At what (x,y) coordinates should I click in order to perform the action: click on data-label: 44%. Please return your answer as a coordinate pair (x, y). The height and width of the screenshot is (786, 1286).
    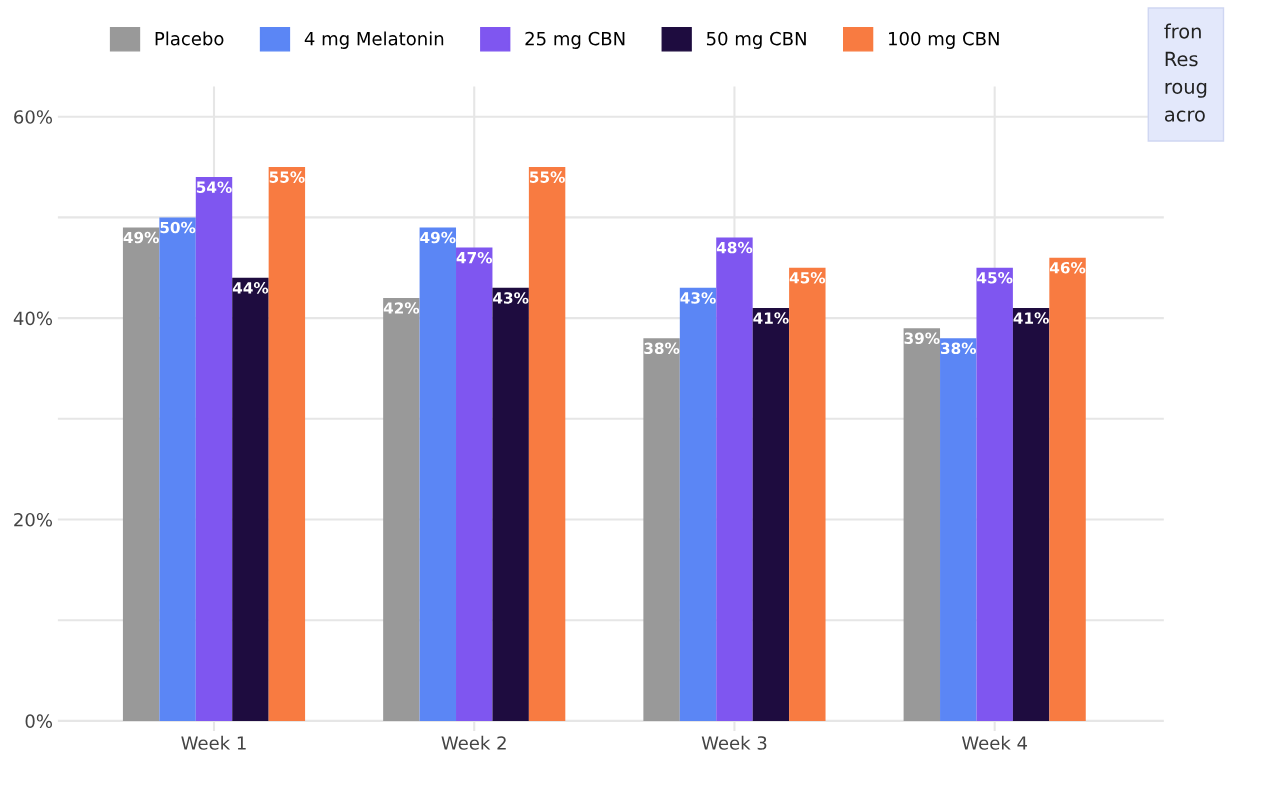
    Looking at the image, I should click on (250, 288).